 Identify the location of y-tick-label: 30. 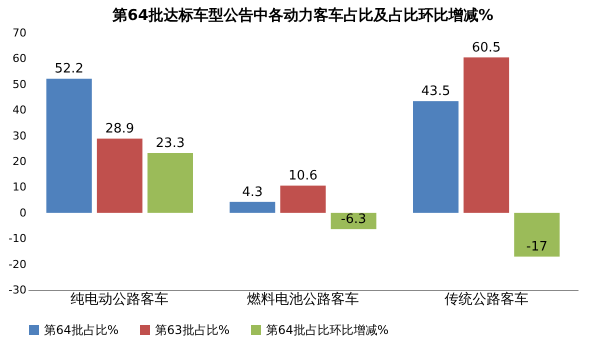
(19, 135).